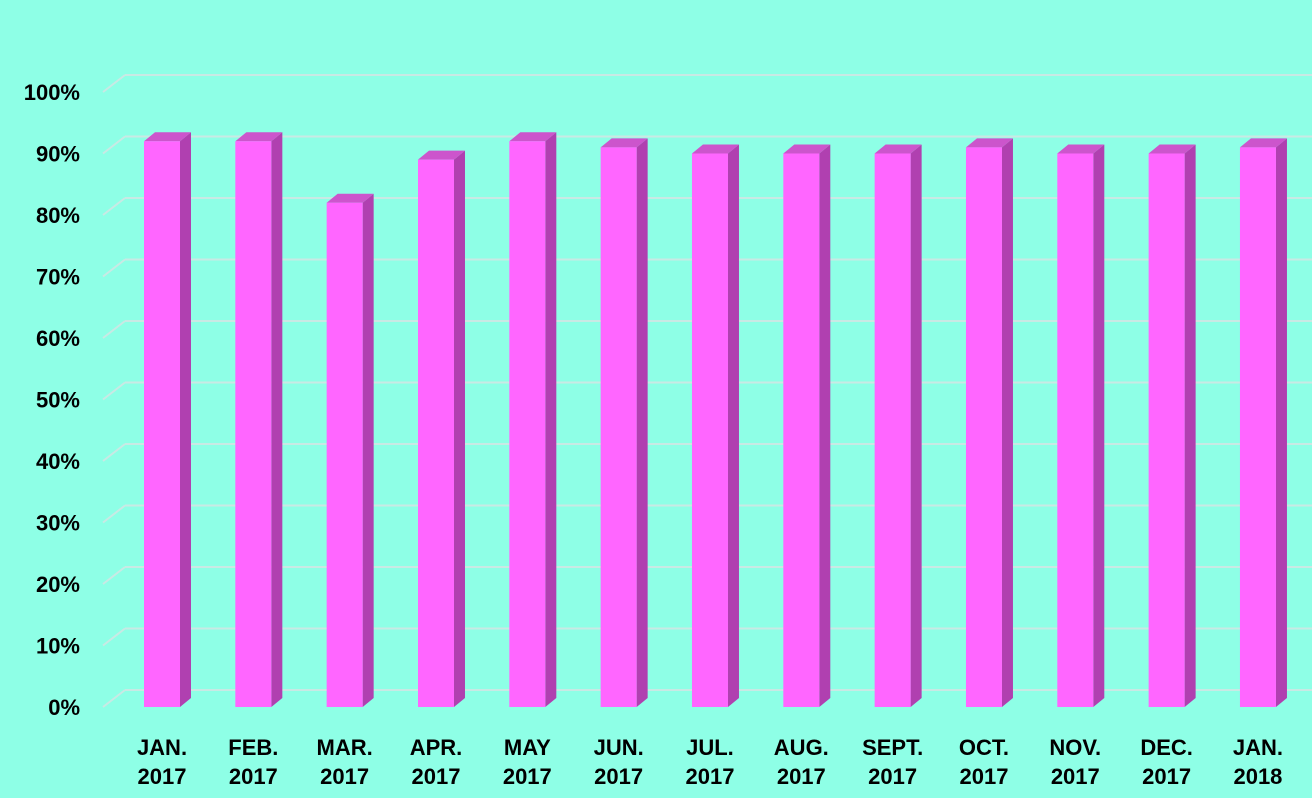 The width and height of the screenshot is (1312, 798). I want to click on y-tick-label: 0%, so click(64, 707).